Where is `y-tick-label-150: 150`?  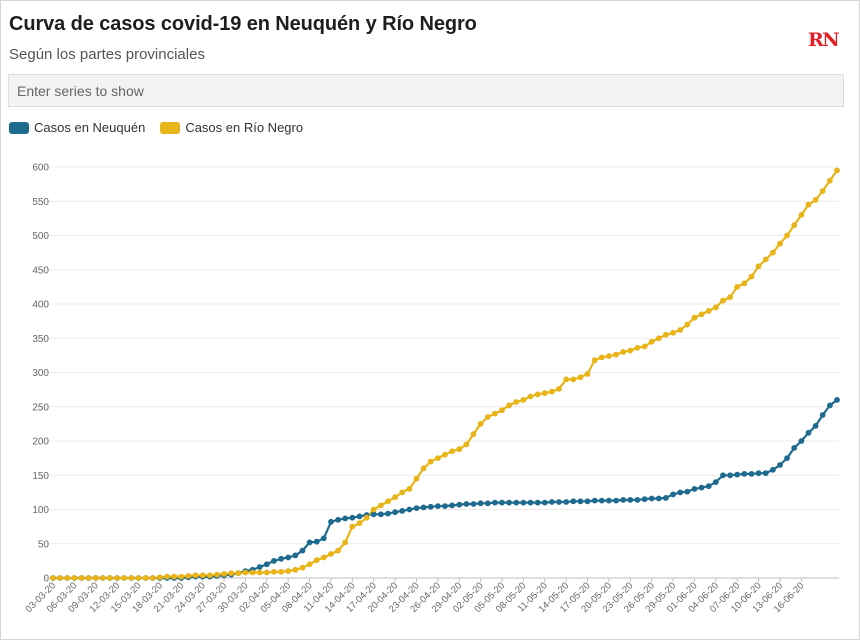 y-tick-label-150: 150 is located at coordinates (40, 476).